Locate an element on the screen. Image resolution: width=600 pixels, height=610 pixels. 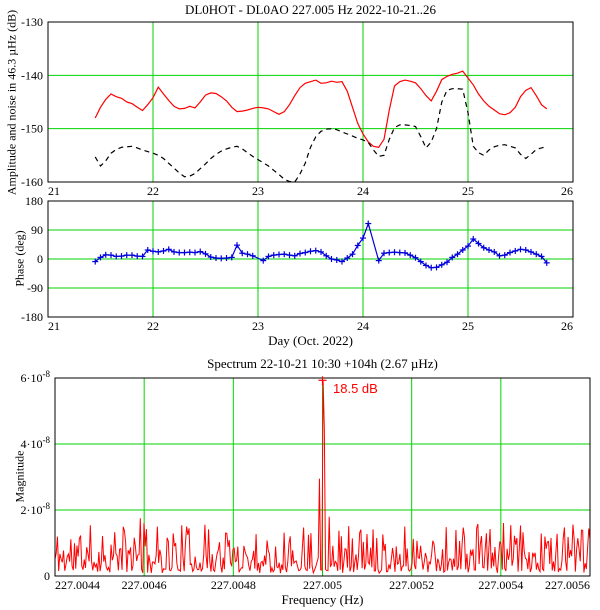
peak-db-annotation: 18.5 dB is located at coordinates (355, 388).